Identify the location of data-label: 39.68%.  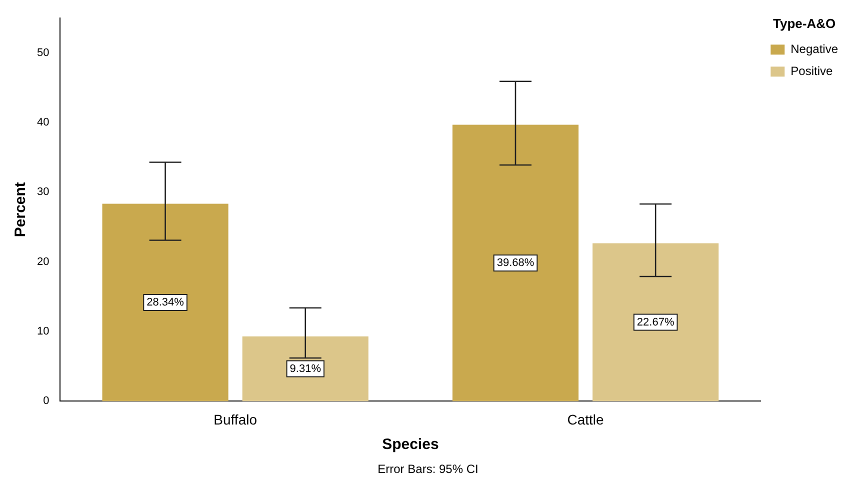
(515, 263).